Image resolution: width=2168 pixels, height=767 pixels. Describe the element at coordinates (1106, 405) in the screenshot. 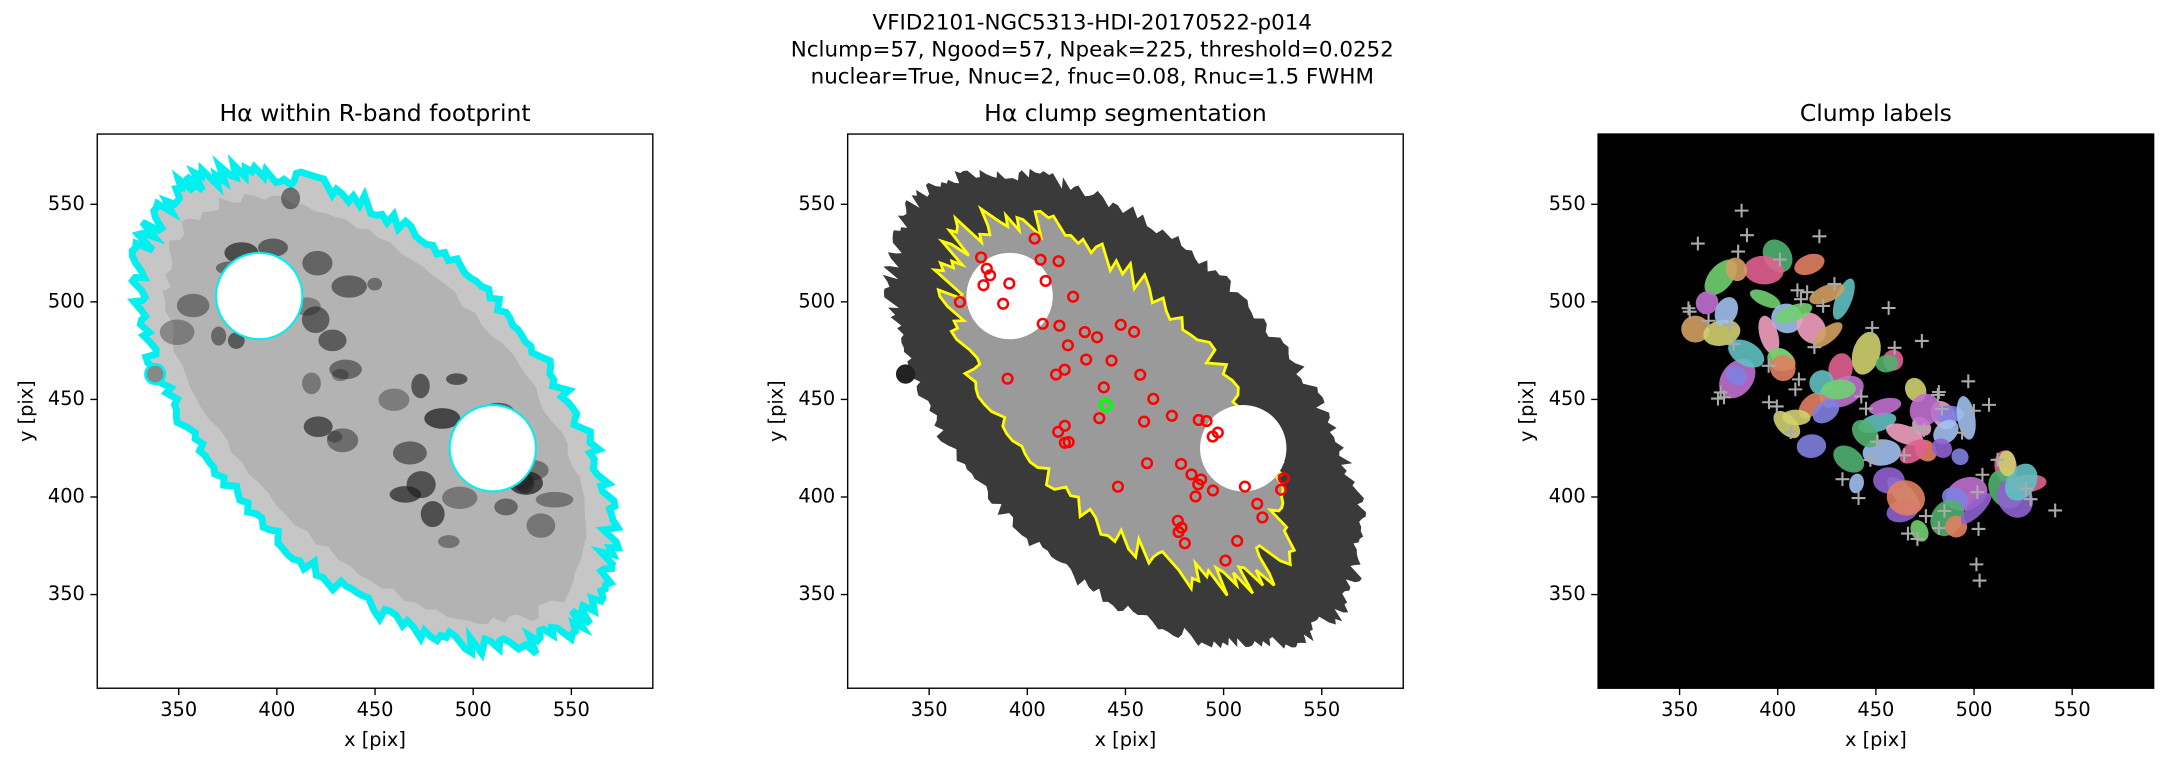

I see `nucleus-marker` at that location.